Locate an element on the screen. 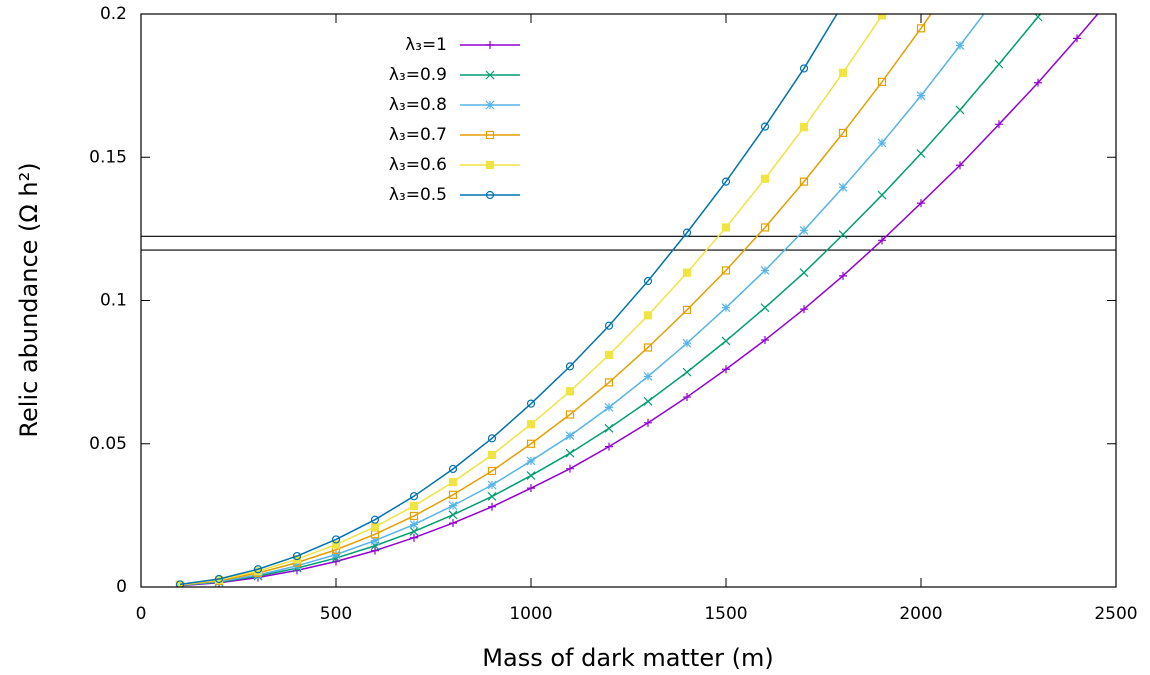 The image size is (1150, 675). legend-label: λ₃=0.6 is located at coordinates (418, 165).